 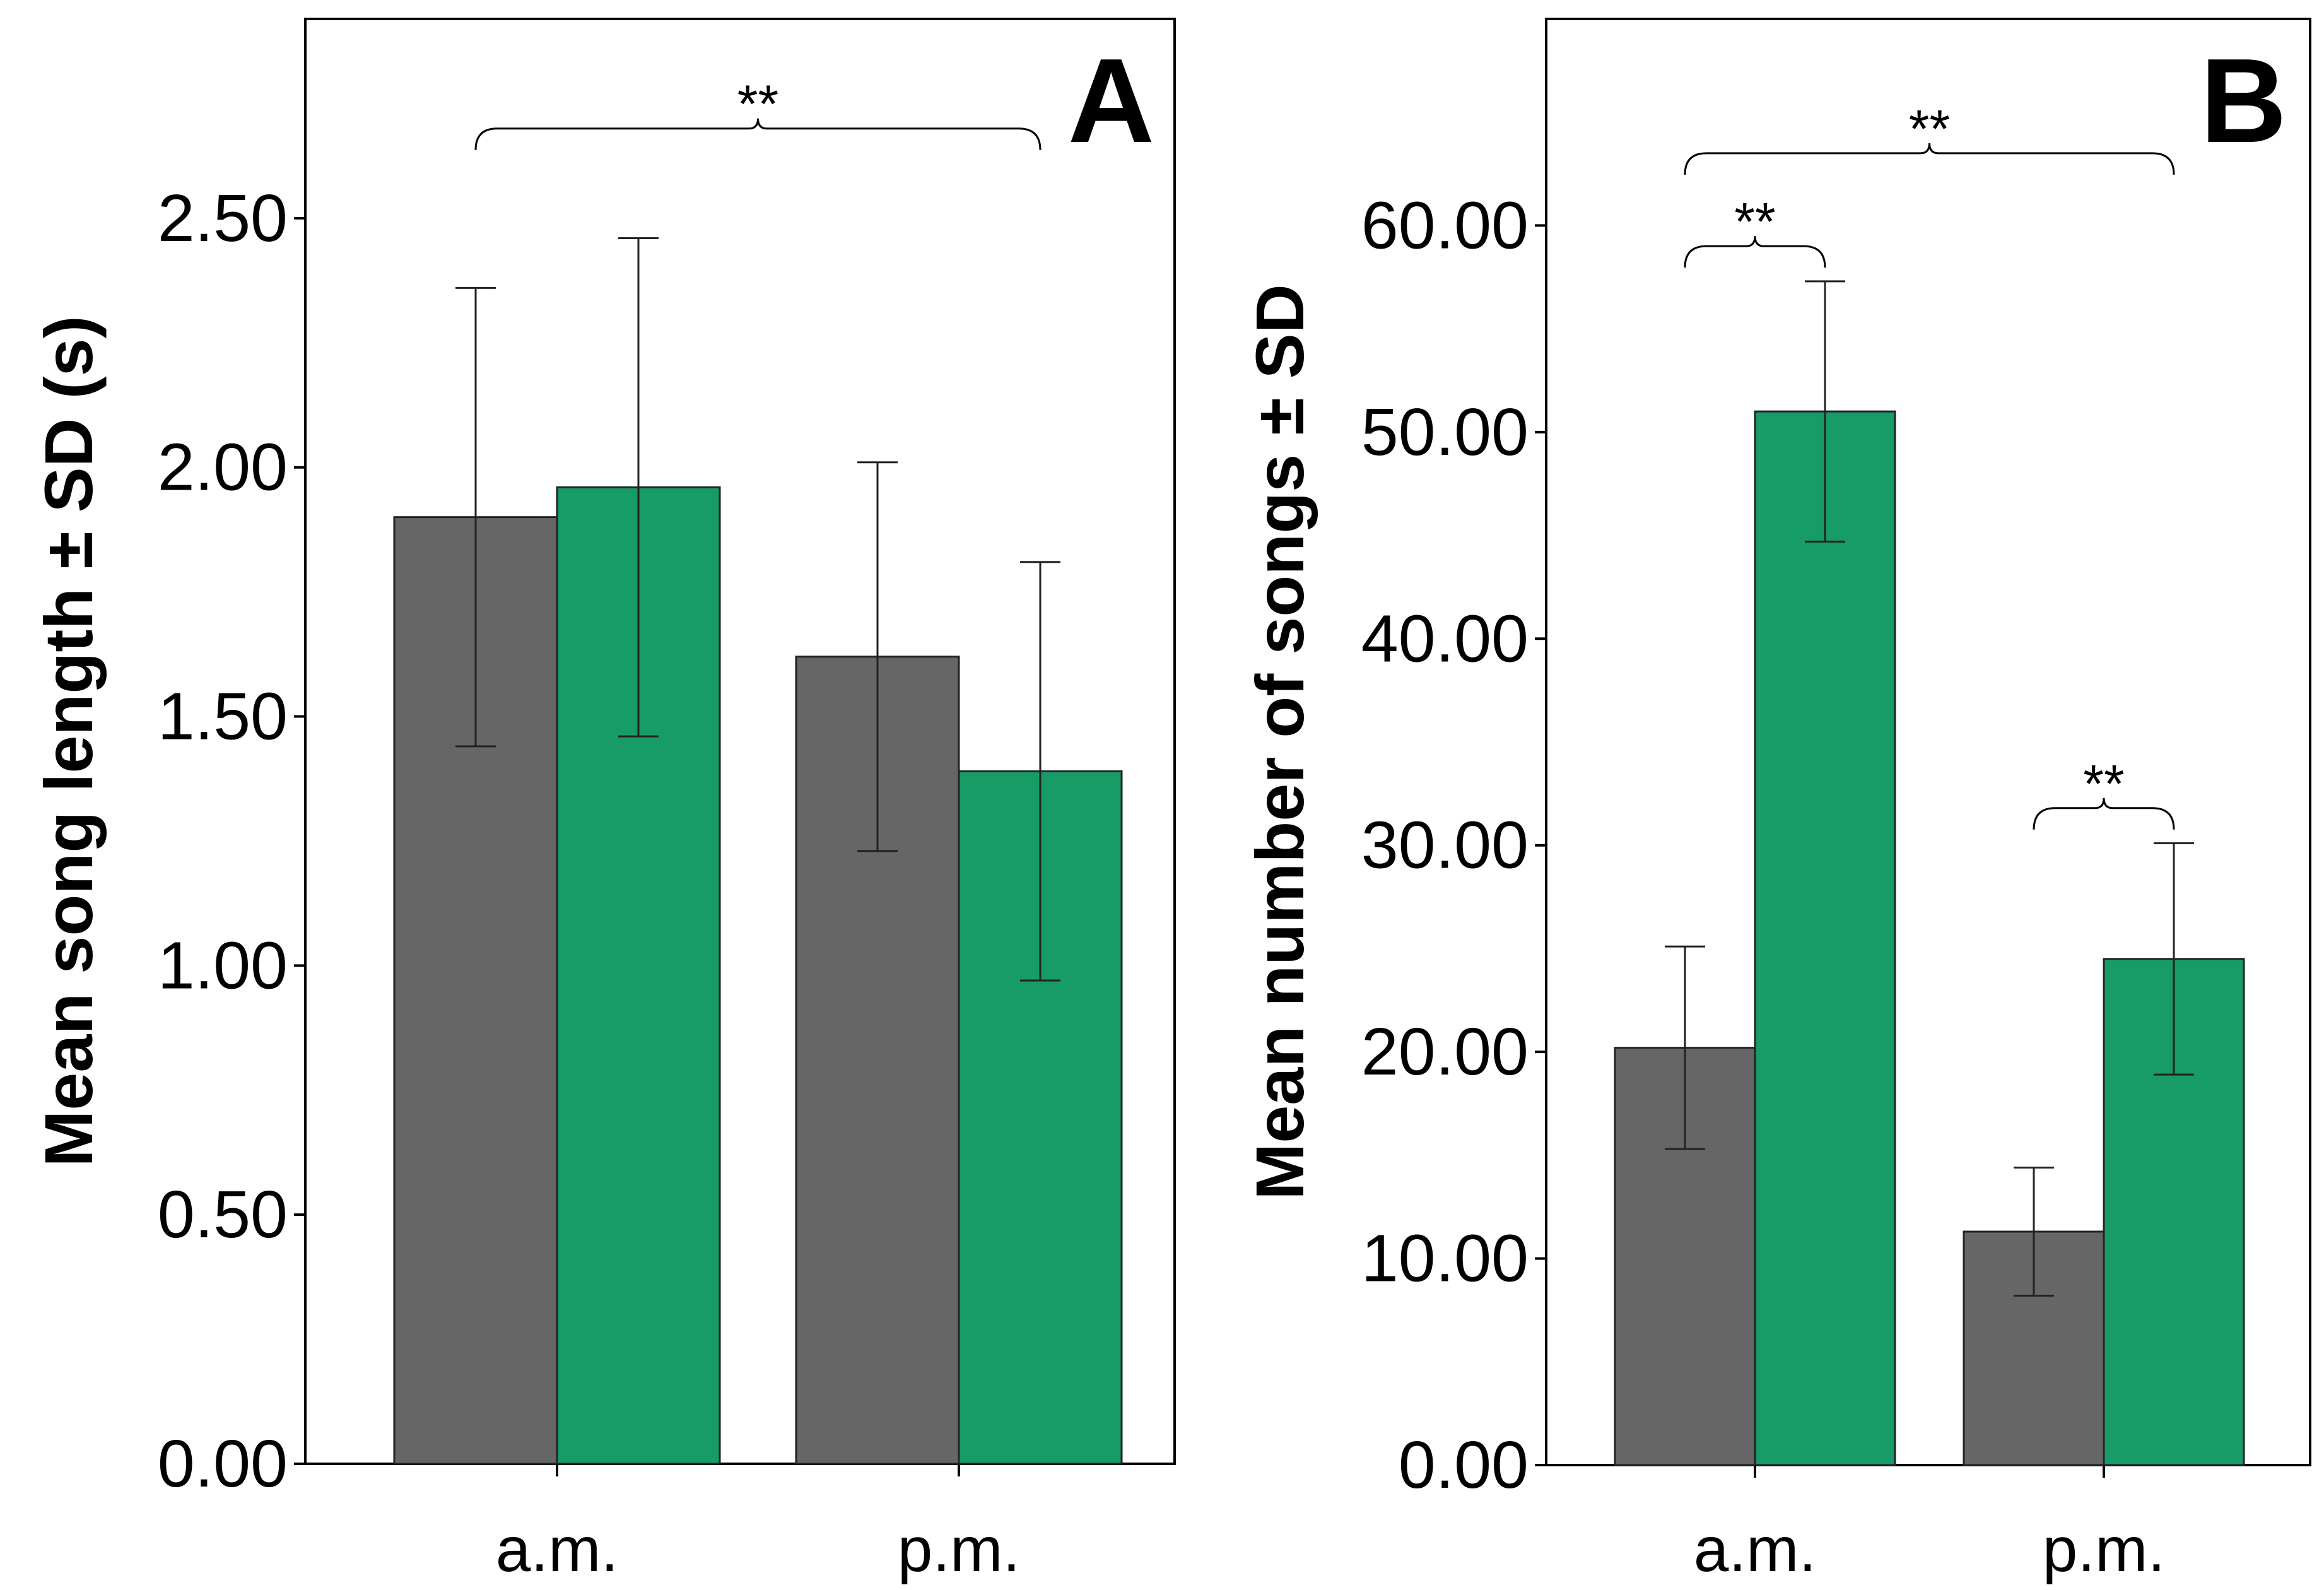 I want to click on panel-b-y-axis-label: Mean number of songs ± SD, so click(x=1279, y=741).